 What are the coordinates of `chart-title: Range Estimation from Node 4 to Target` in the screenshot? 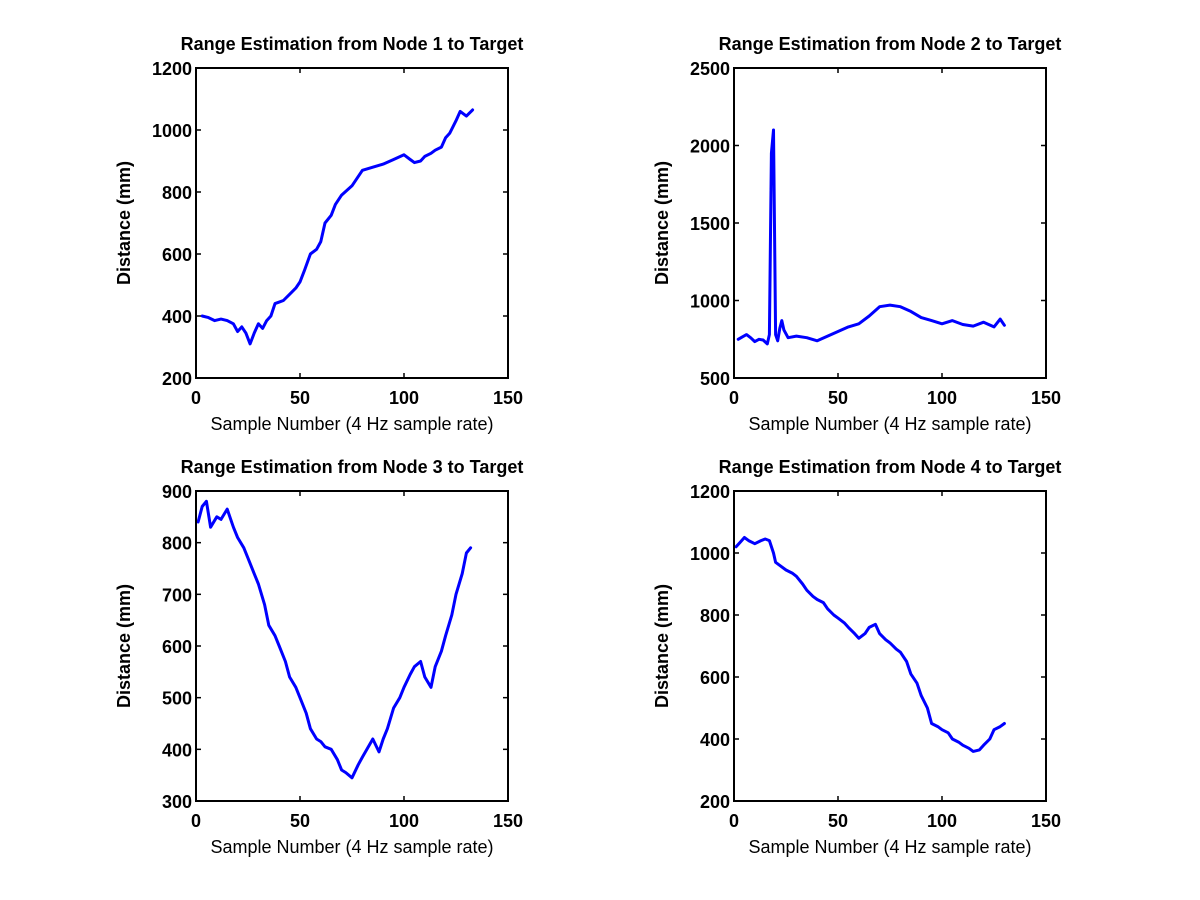 It's located at (890, 467).